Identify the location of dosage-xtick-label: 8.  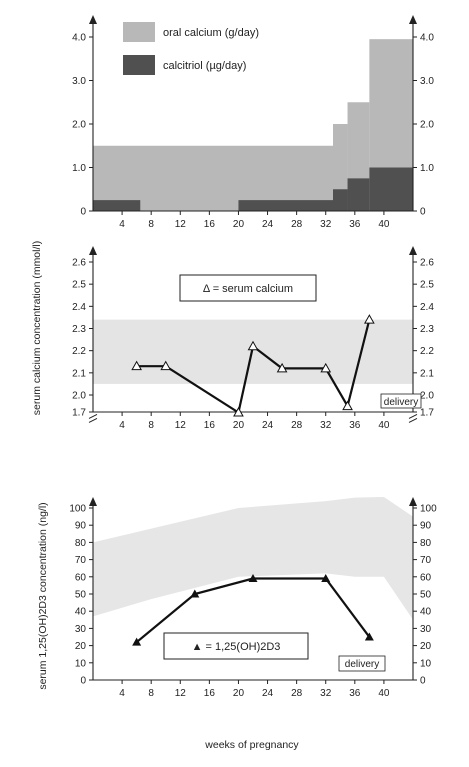
(151, 224).